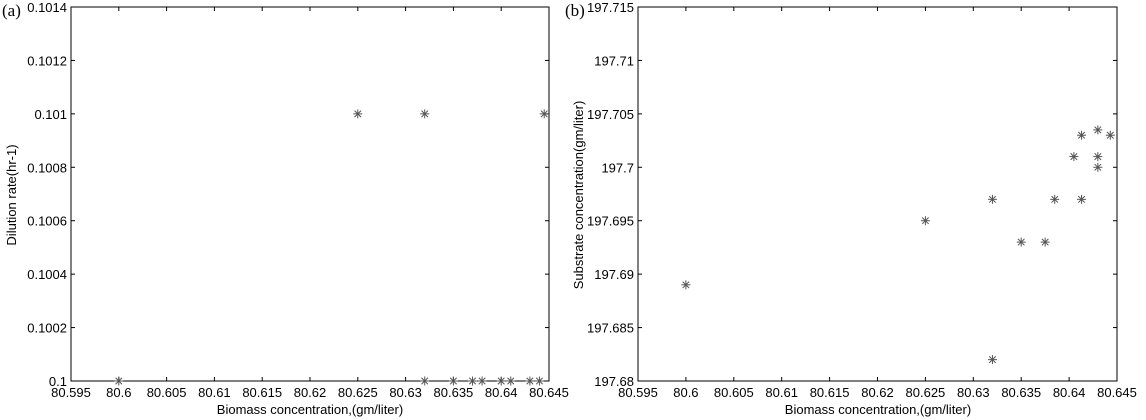  I want to click on panel-a-ytick-label: 0.1014, so click(47, 7).